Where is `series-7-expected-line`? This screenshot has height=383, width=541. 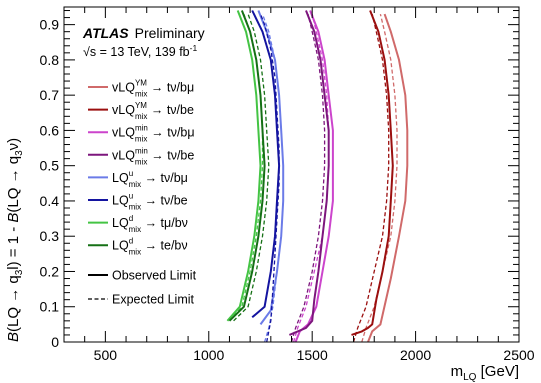
series-7-expected-line is located at coordinates (246, 167).